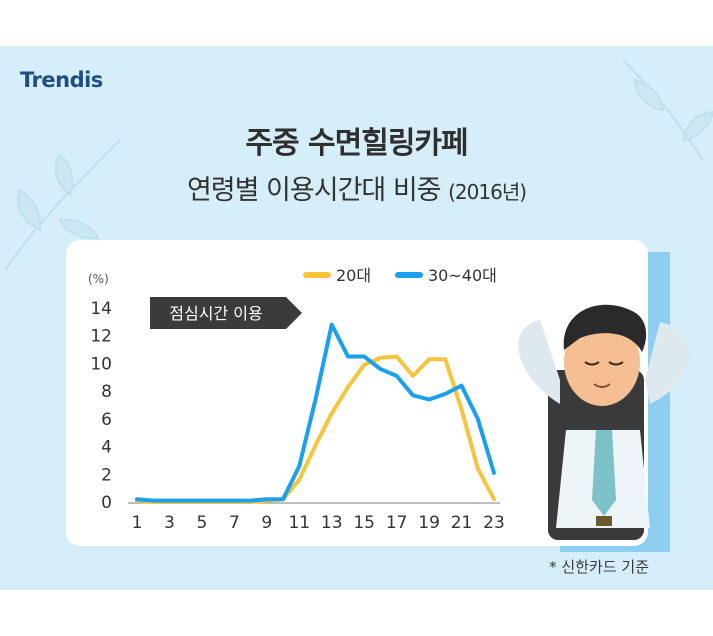 This screenshot has height=636, width=713. I want to click on footnote: * 신한카드 기준, so click(599, 567).